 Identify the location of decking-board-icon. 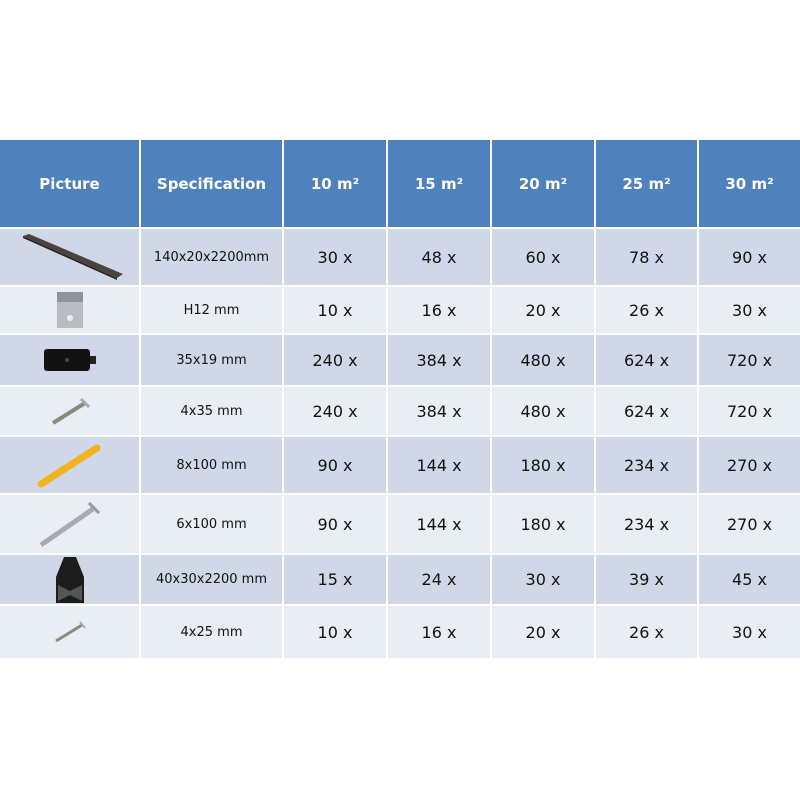
(72, 257).